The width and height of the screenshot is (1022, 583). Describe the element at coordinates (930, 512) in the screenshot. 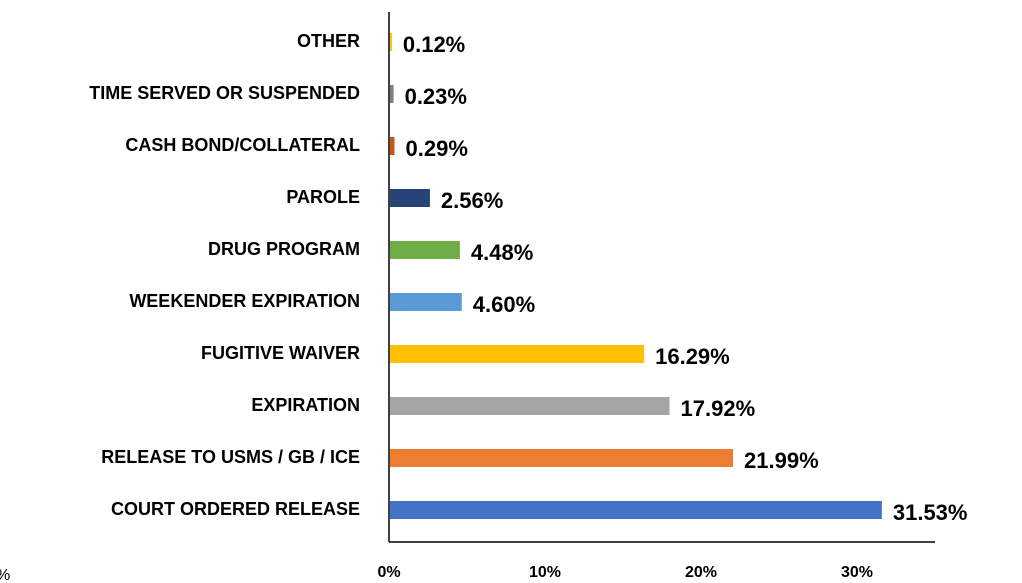

I see `value-label: 31.53%` at that location.